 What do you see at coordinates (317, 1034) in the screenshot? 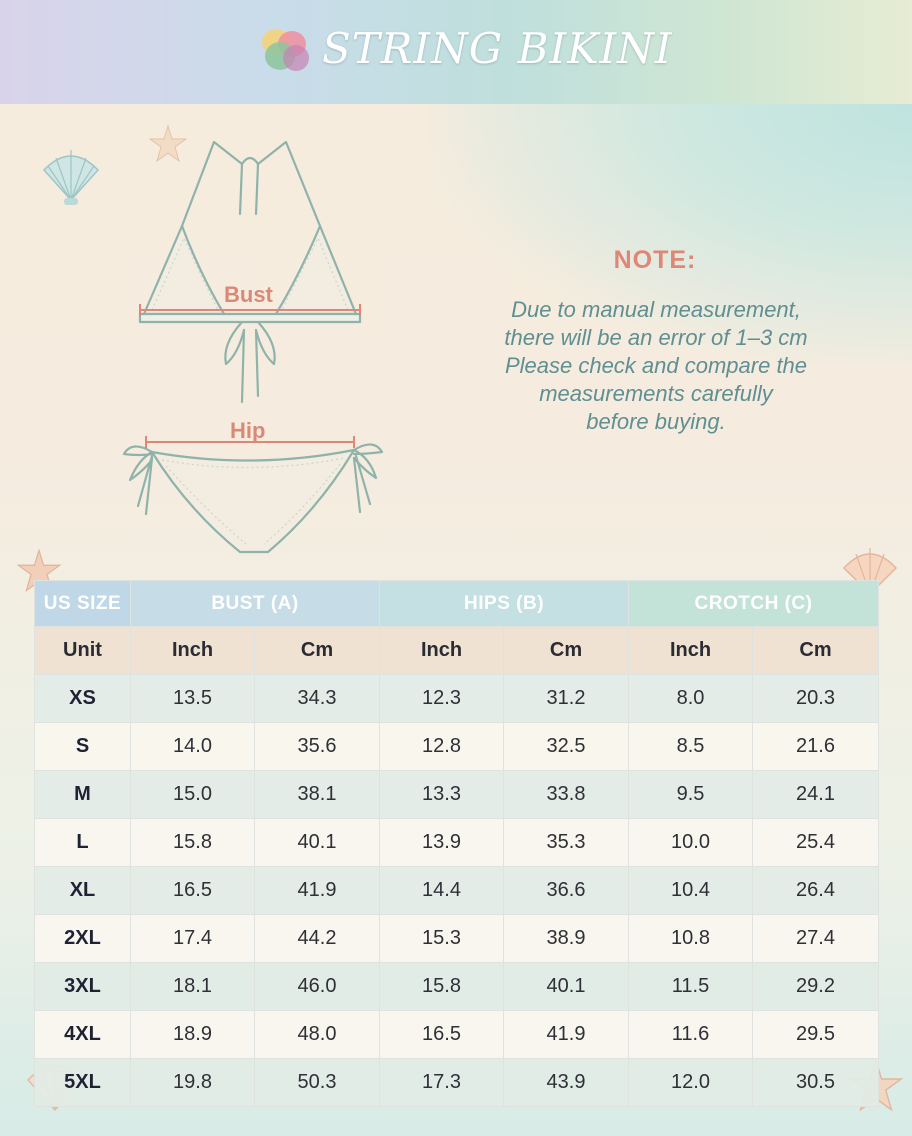
I see `measurement-cell: 48.0` at bounding box center [317, 1034].